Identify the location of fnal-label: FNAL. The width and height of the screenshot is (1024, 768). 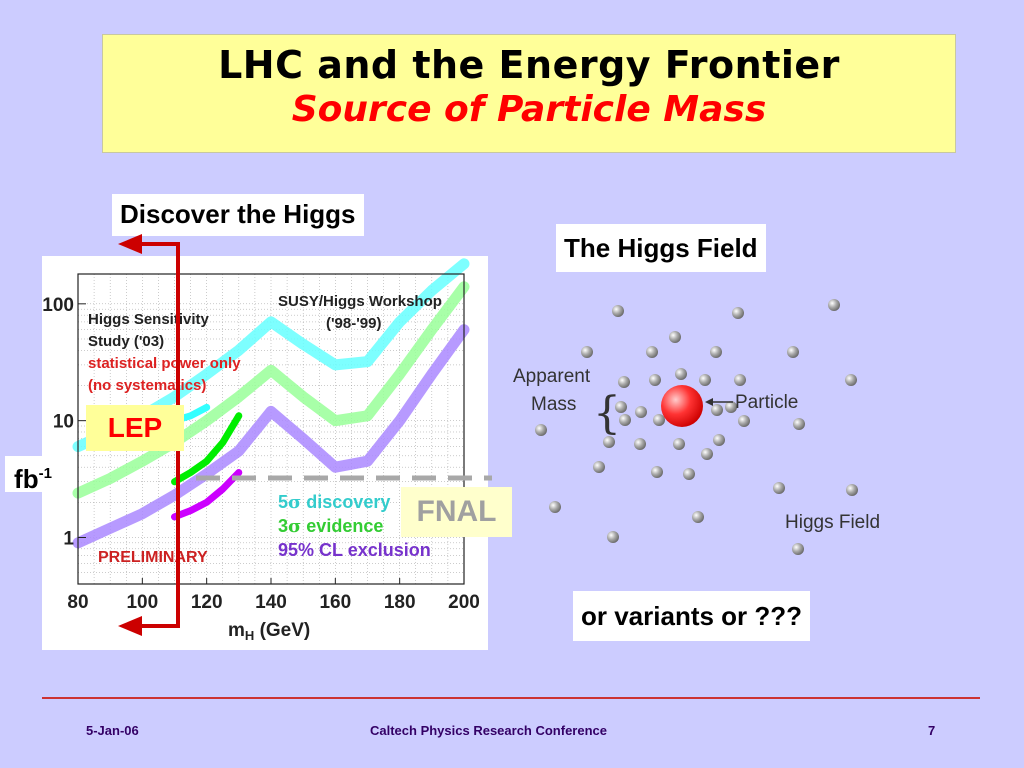
(456, 512).